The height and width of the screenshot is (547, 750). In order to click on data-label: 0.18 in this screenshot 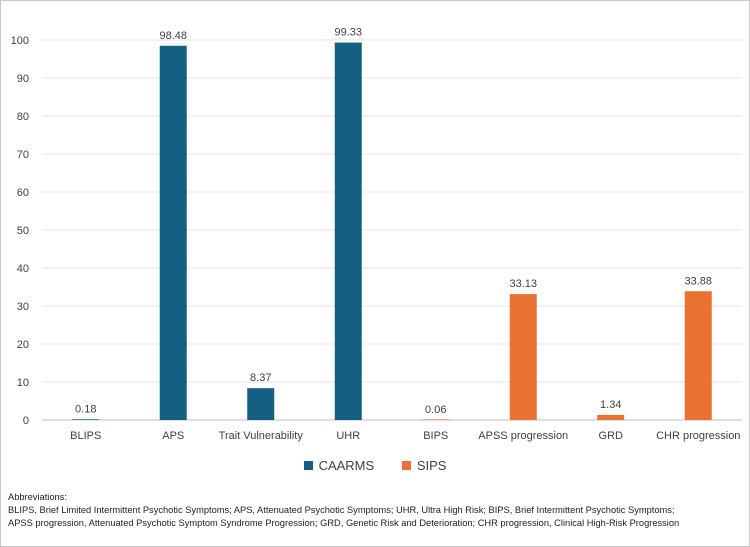, I will do `click(85, 409)`.